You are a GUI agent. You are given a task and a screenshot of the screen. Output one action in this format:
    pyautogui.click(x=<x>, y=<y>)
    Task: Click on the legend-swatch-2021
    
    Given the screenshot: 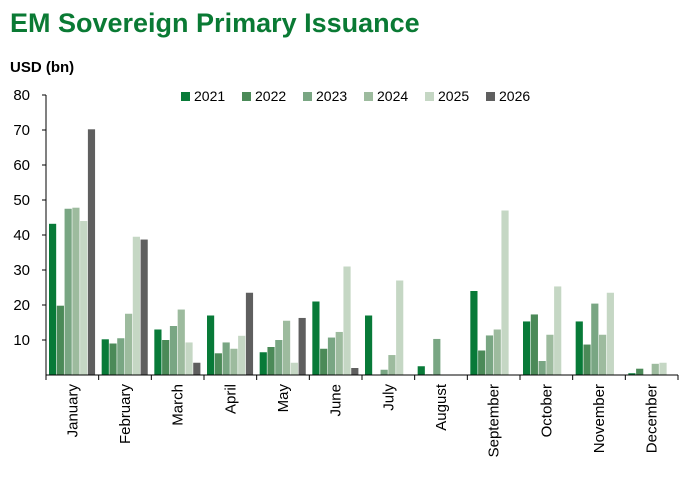 What is the action you would take?
    pyautogui.click(x=185, y=96)
    